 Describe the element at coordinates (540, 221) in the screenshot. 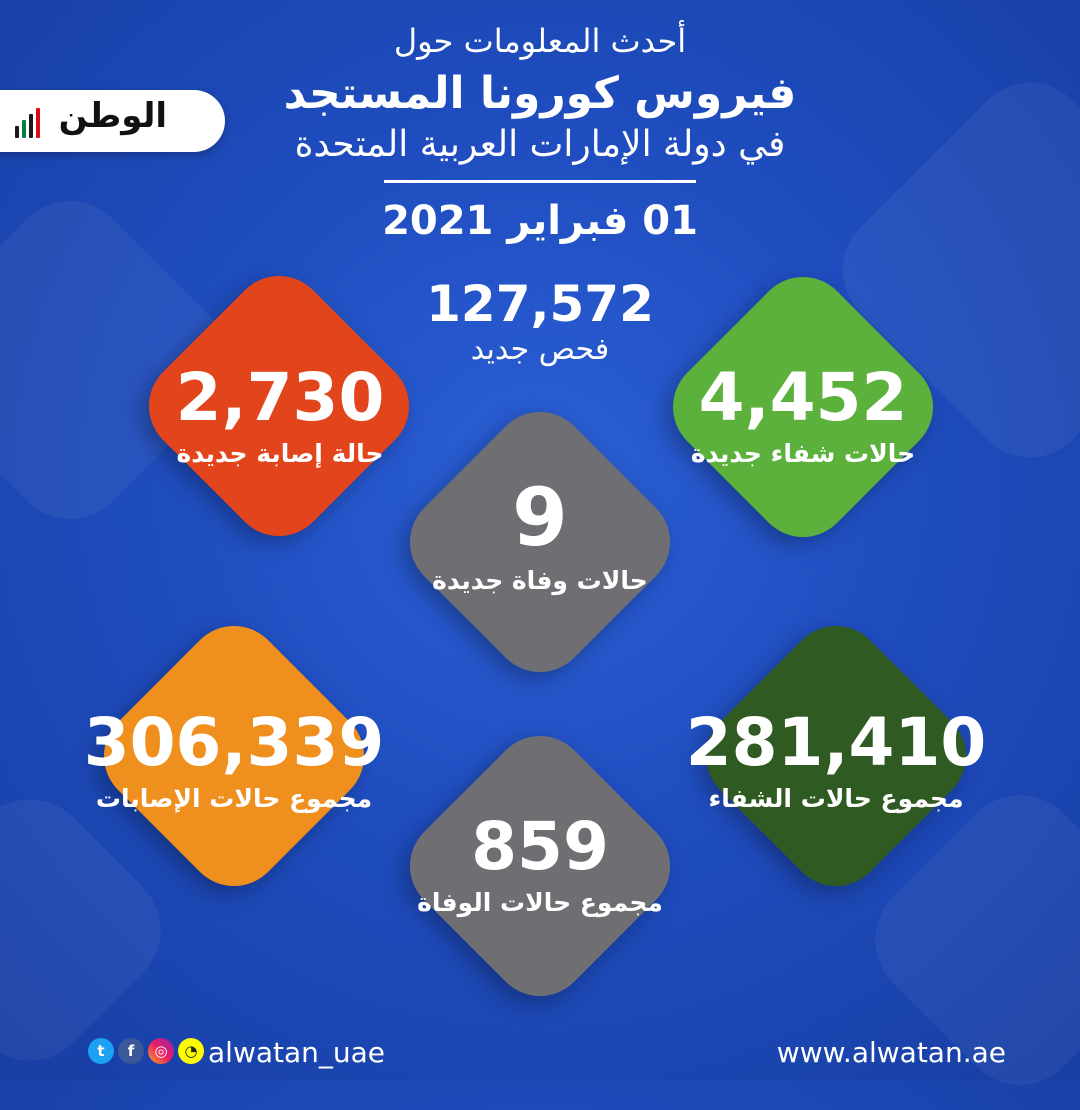

I see `report-date: 01 فبراير 2021` at that location.